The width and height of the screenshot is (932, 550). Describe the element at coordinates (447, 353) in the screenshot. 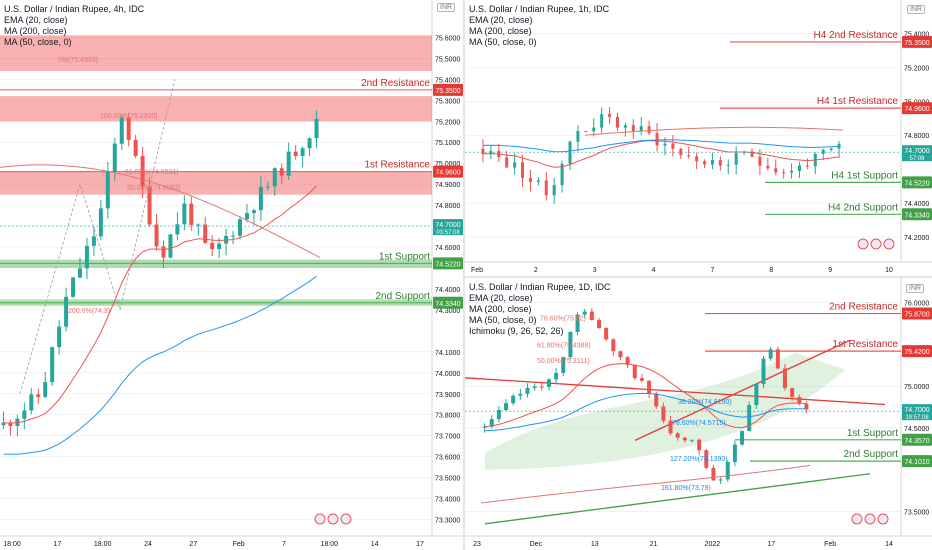

I see `h4-price-label: 74.1000` at that location.